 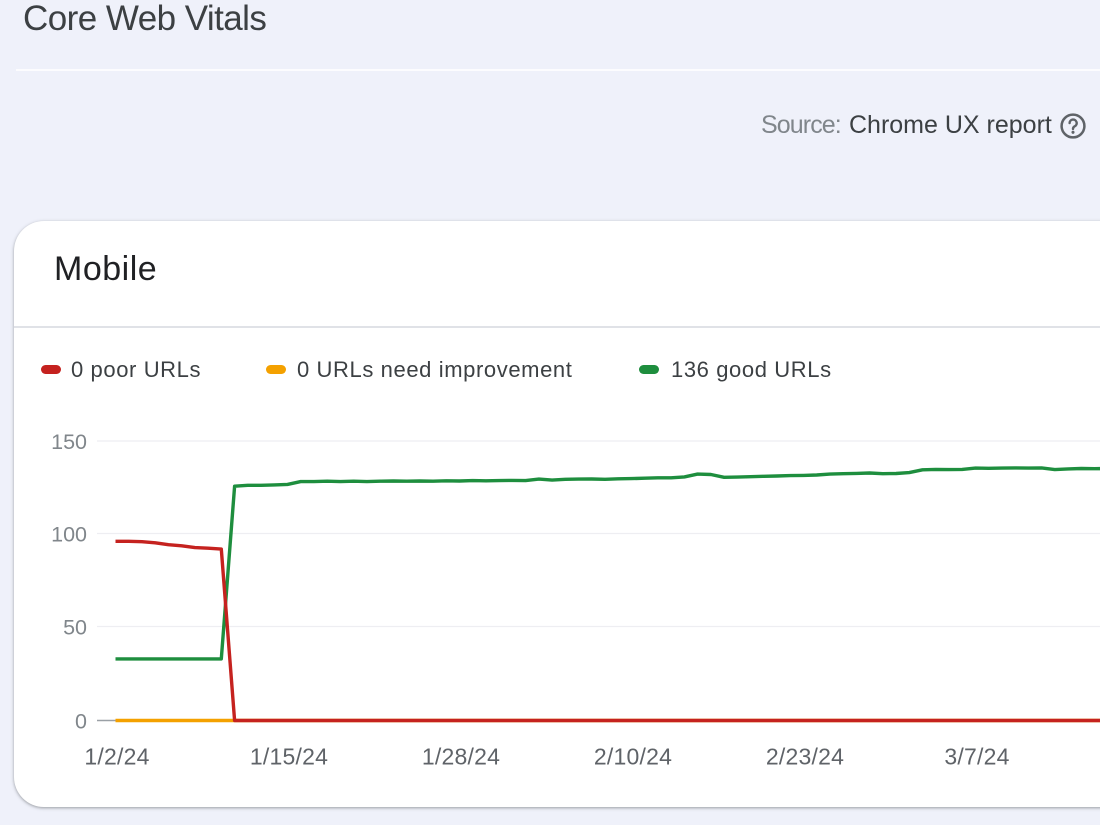 I want to click on svg-text: 100, so click(x=69, y=535).